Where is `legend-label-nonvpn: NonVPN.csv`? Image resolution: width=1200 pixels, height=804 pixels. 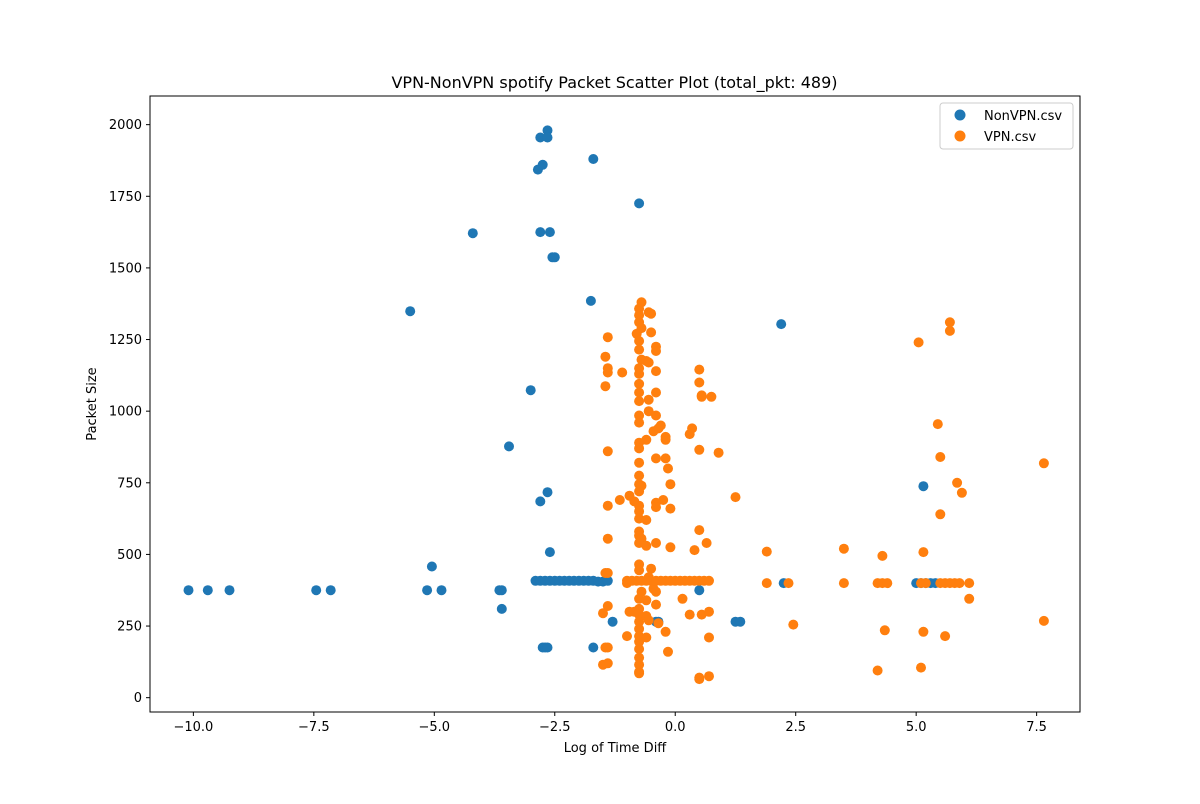
legend-label-nonvpn: NonVPN.csv is located at coordinates (1023, 116).